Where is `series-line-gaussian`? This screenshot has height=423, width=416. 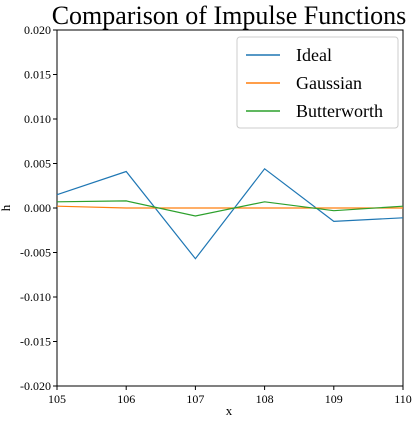
series-line-gaussian is located at coordinates (229, 207).